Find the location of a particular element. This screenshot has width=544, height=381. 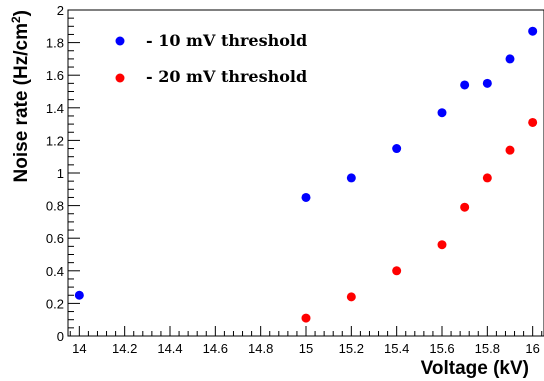

y-tick-label: 0.8 is located at coordinates (55, 206).